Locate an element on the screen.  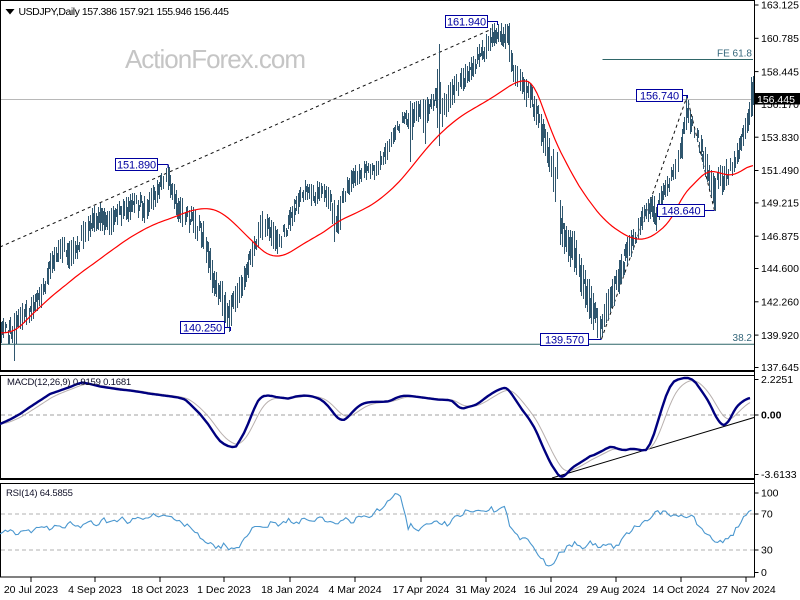
svg-text: 38.2 is located at coordinates (743, 338).